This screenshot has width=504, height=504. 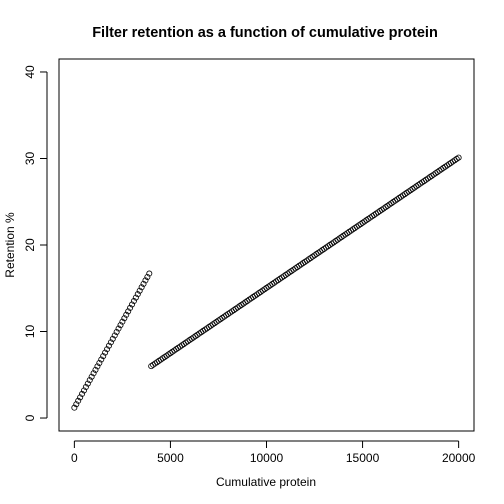 I want to click on y-axis: 0 10 20 30 40, so click(x=35, y=243).